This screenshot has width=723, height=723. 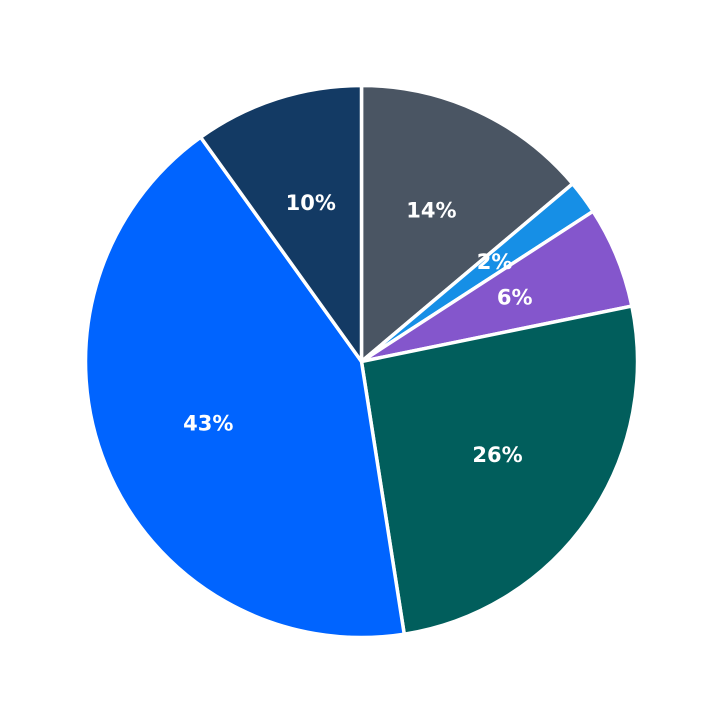 I want to click on pie-slice-label-0: 14%, so click(x=431, y=210).